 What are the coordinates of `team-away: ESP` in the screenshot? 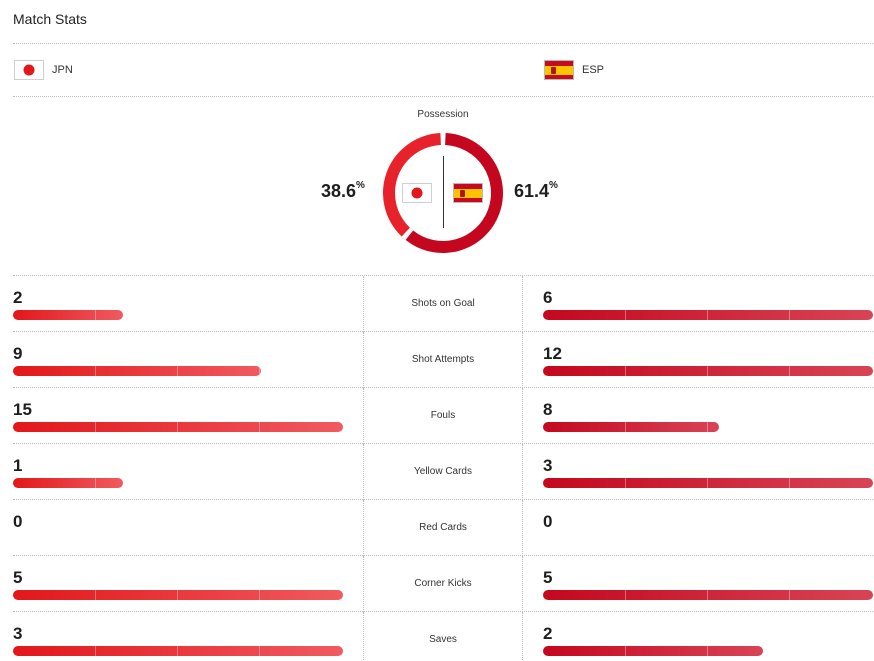 It's located at (574, 70).